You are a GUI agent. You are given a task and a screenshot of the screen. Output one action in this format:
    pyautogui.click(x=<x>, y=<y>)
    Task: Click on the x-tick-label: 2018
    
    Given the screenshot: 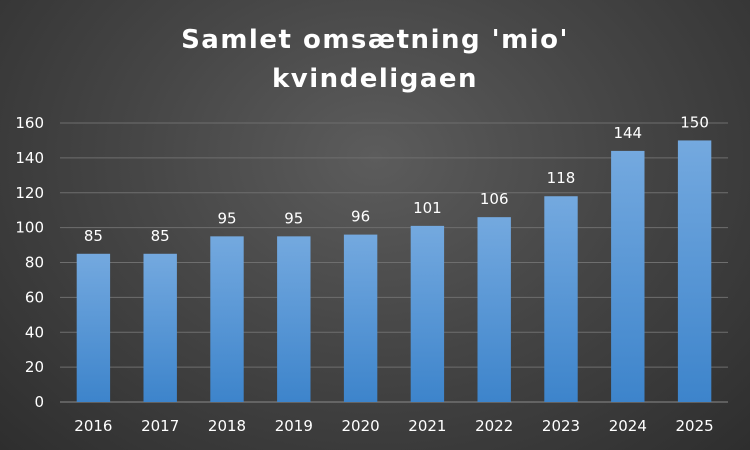 What is the action you would take?
    pyautogui.click(x=227, y=426)
    